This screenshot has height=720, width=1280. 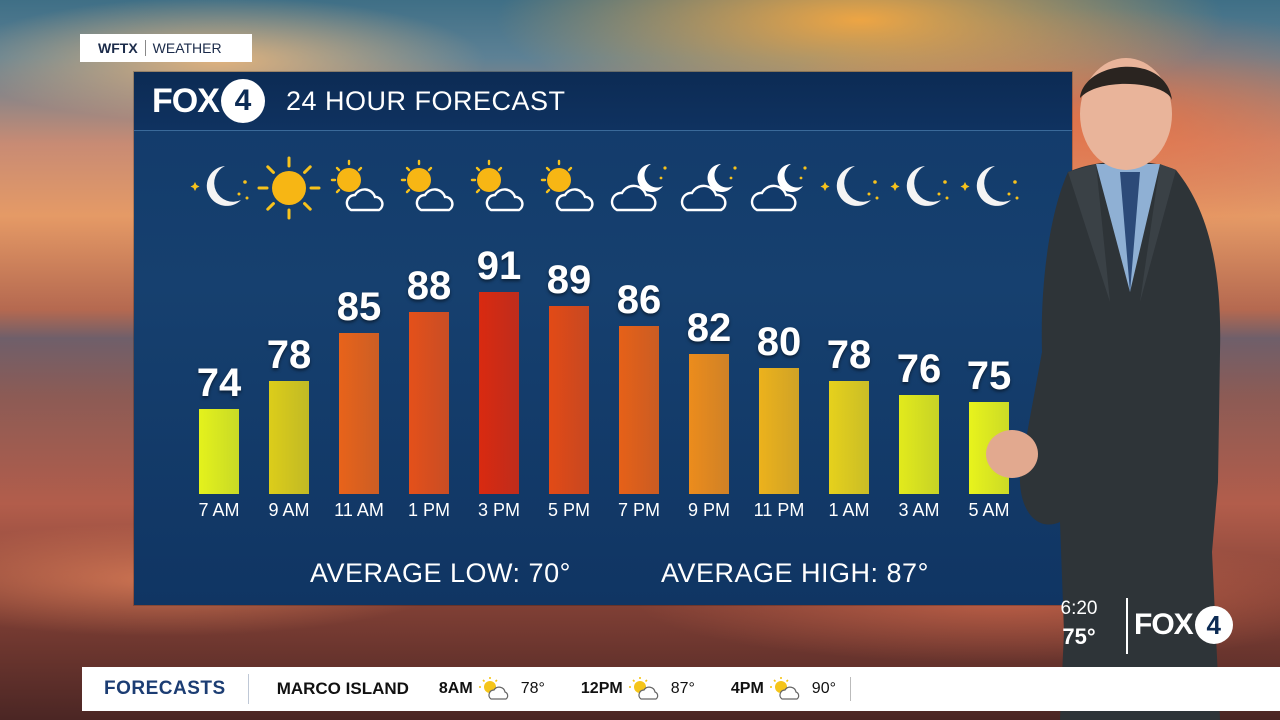 I want to click on bug-divider, so click(x=1127, y=626).